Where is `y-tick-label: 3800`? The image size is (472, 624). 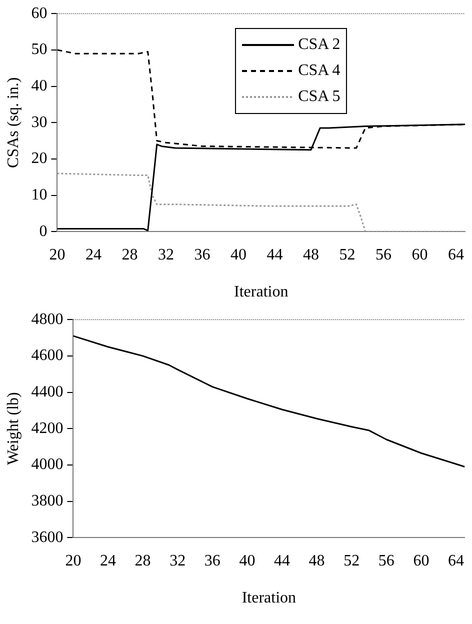 y-tick-label: 3800 is located at coordinates (47, 501).